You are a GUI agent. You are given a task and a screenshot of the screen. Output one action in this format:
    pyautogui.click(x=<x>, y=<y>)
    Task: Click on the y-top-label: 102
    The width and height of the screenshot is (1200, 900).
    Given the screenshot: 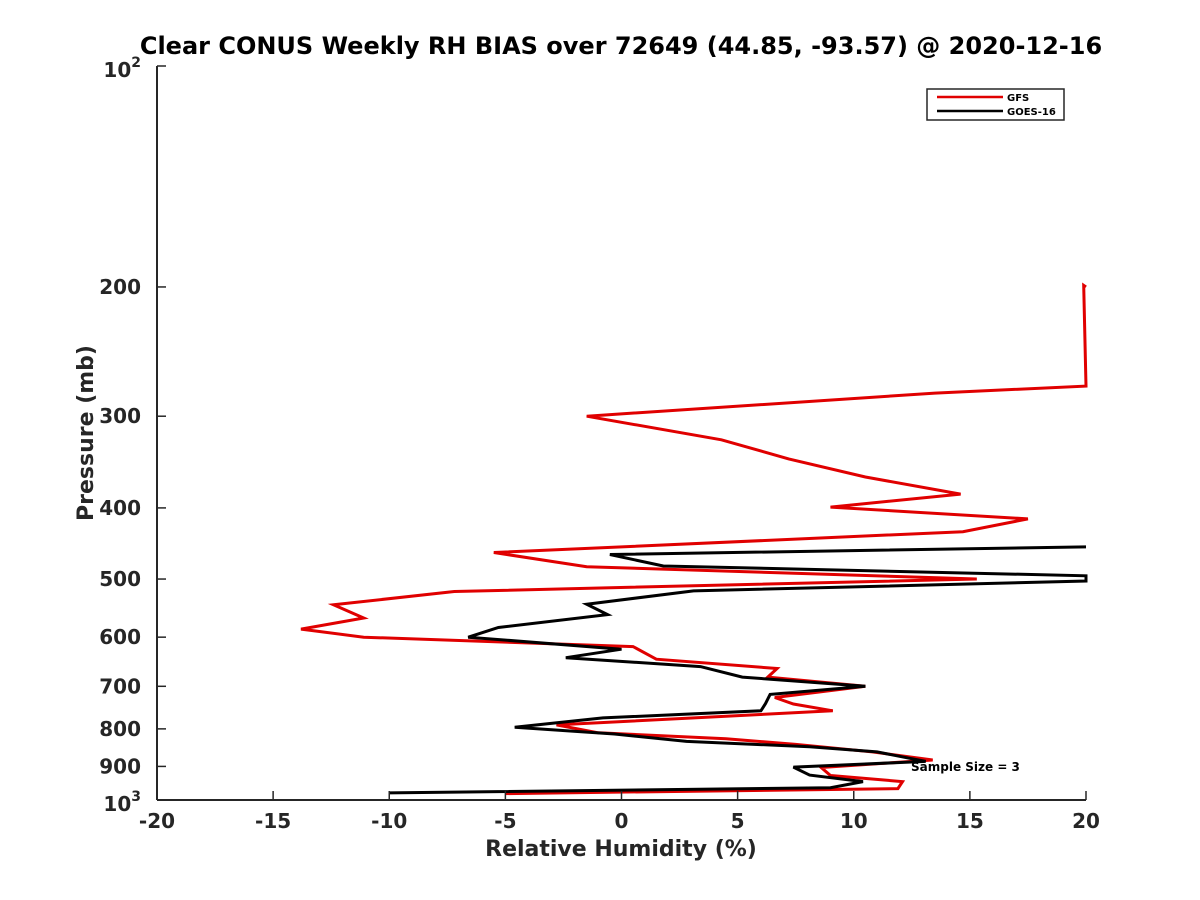 What is the action you would take?
    pyautogui.click(x=122, y=68)
    